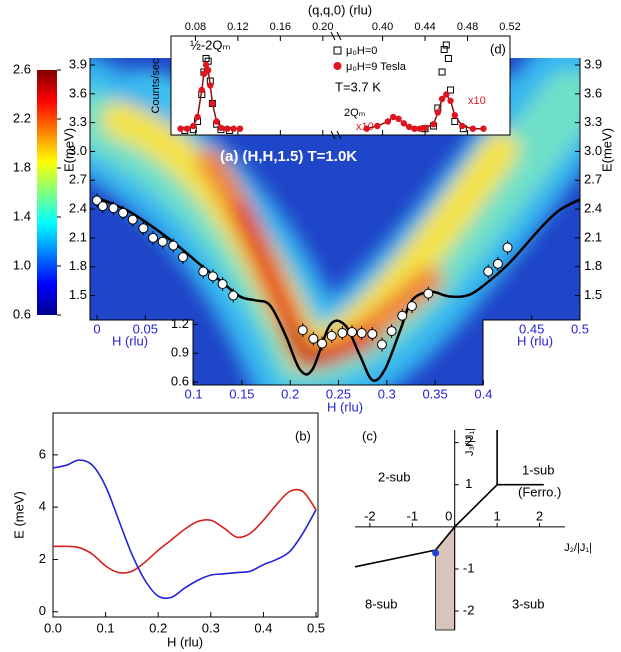  I want to click on y-tick-label: 0, so click(42, 610).